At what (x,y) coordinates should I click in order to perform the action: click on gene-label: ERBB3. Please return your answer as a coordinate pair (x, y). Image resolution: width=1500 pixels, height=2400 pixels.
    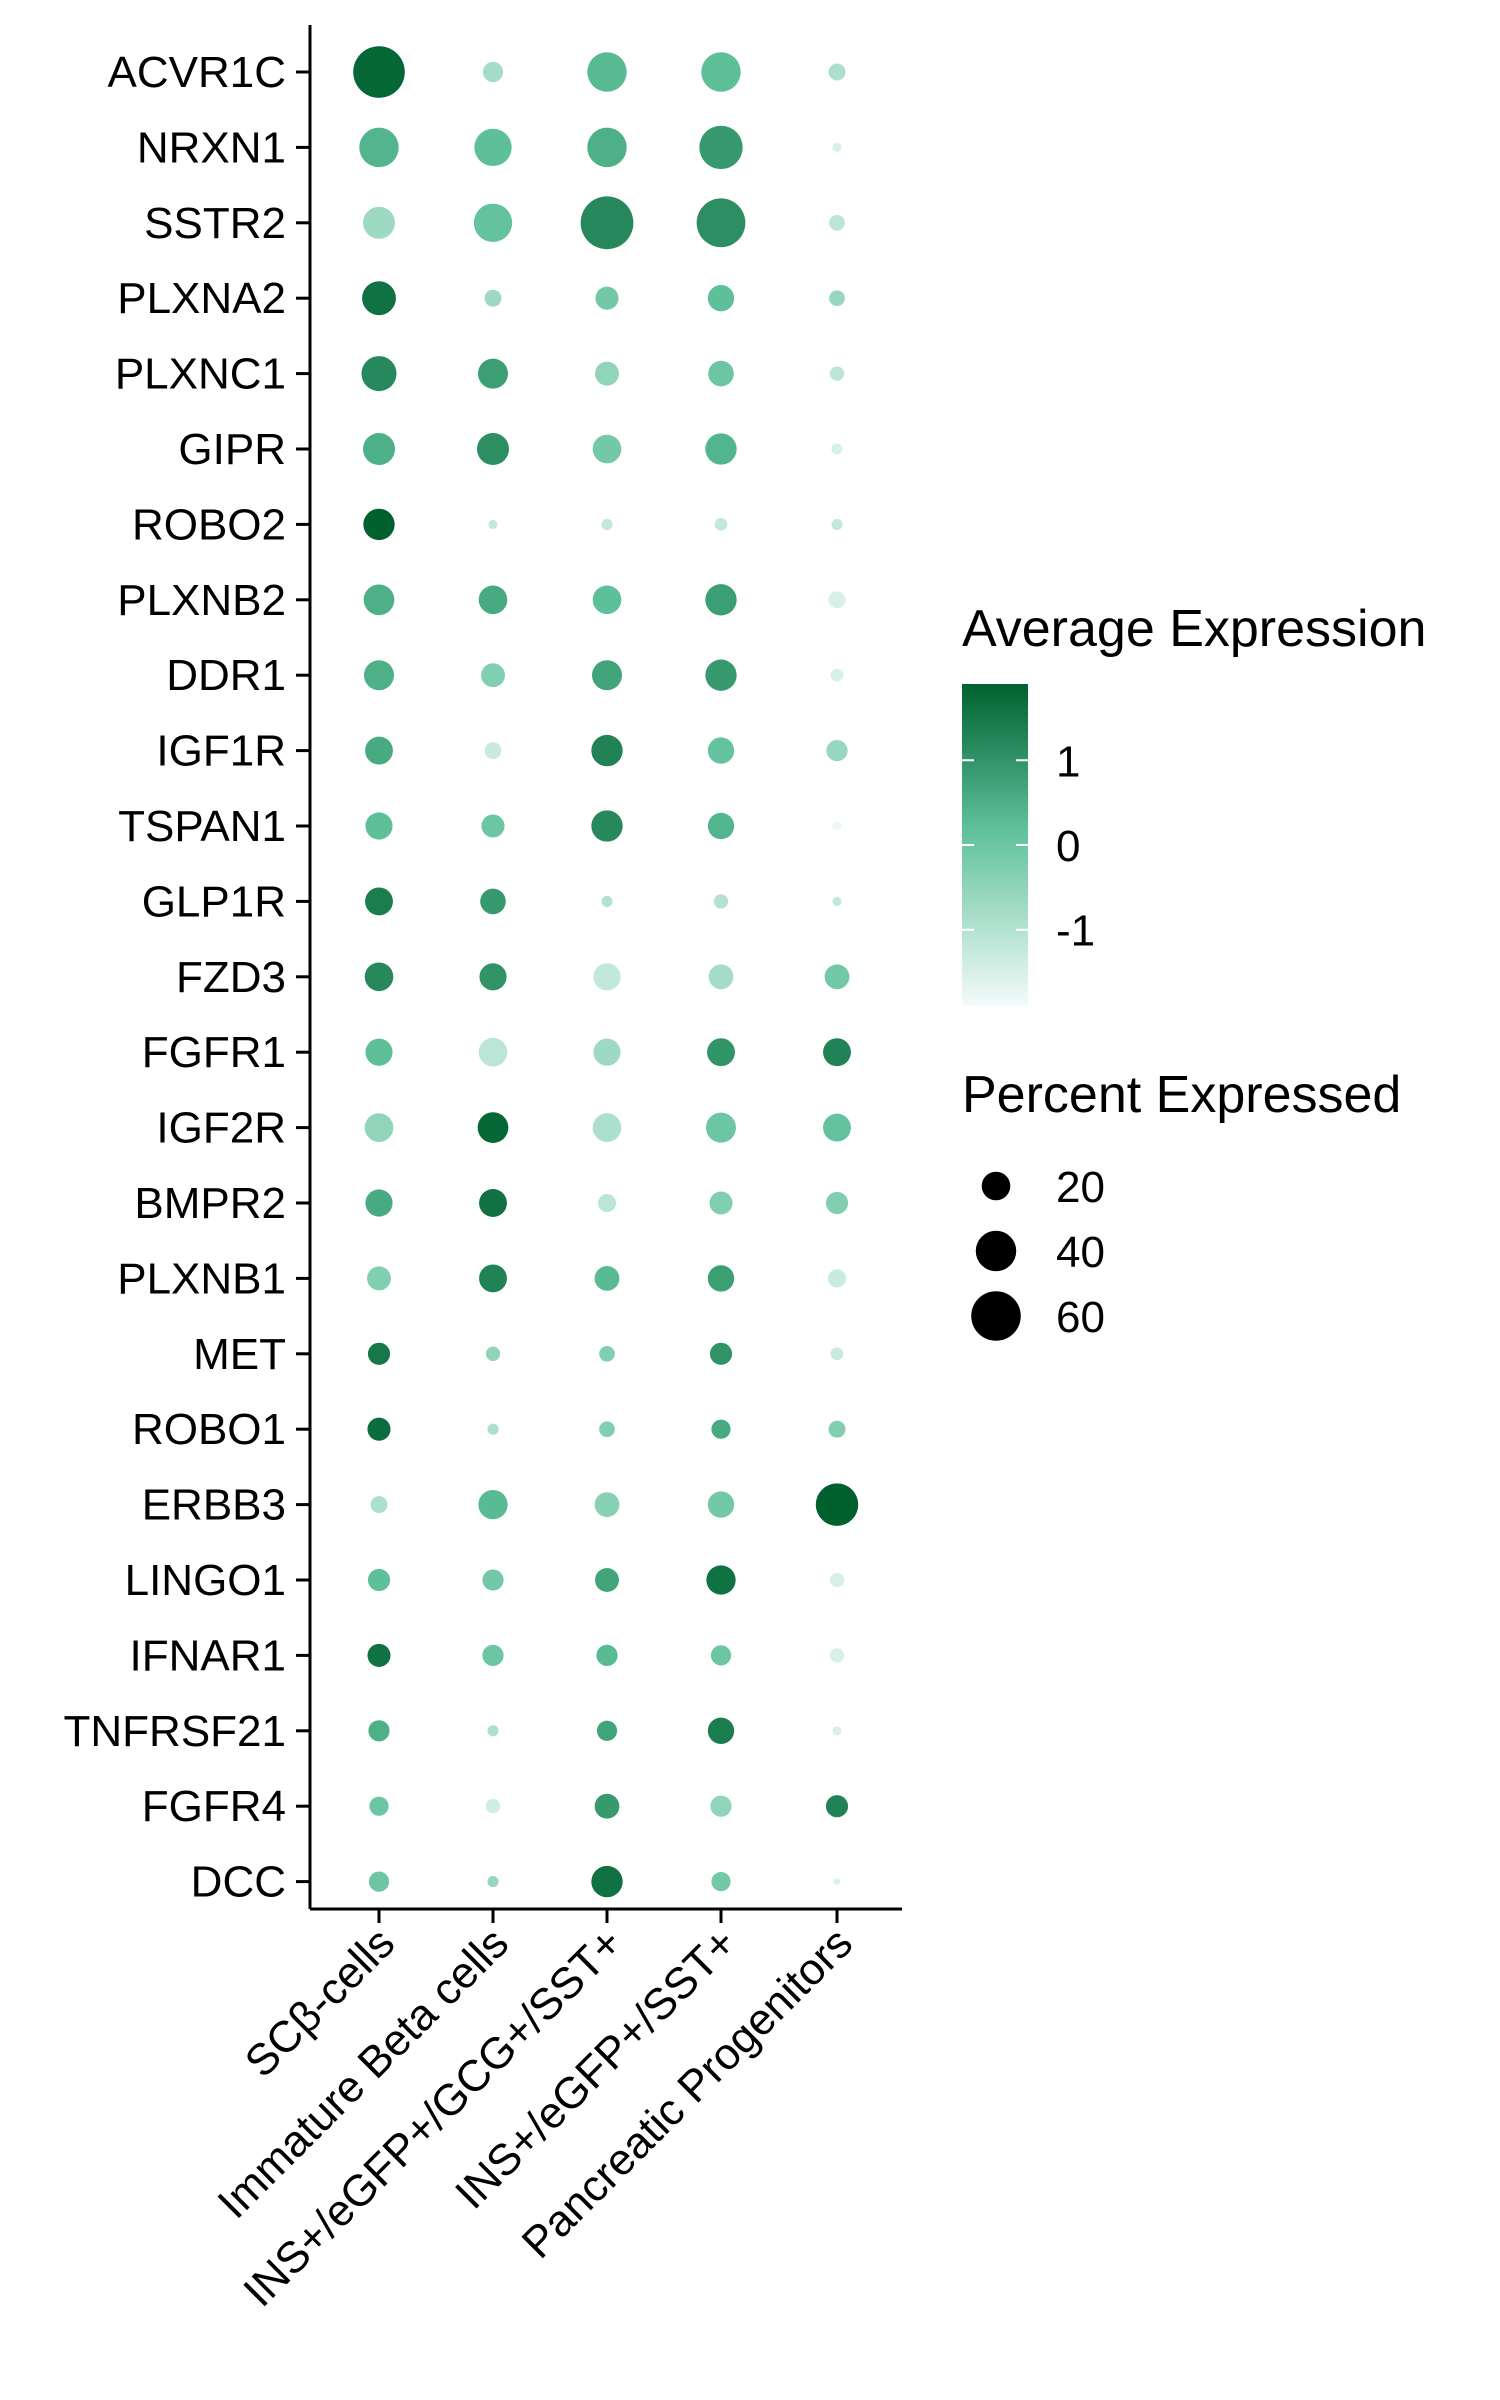
    Looking at the image, I should click on (214, 1505).